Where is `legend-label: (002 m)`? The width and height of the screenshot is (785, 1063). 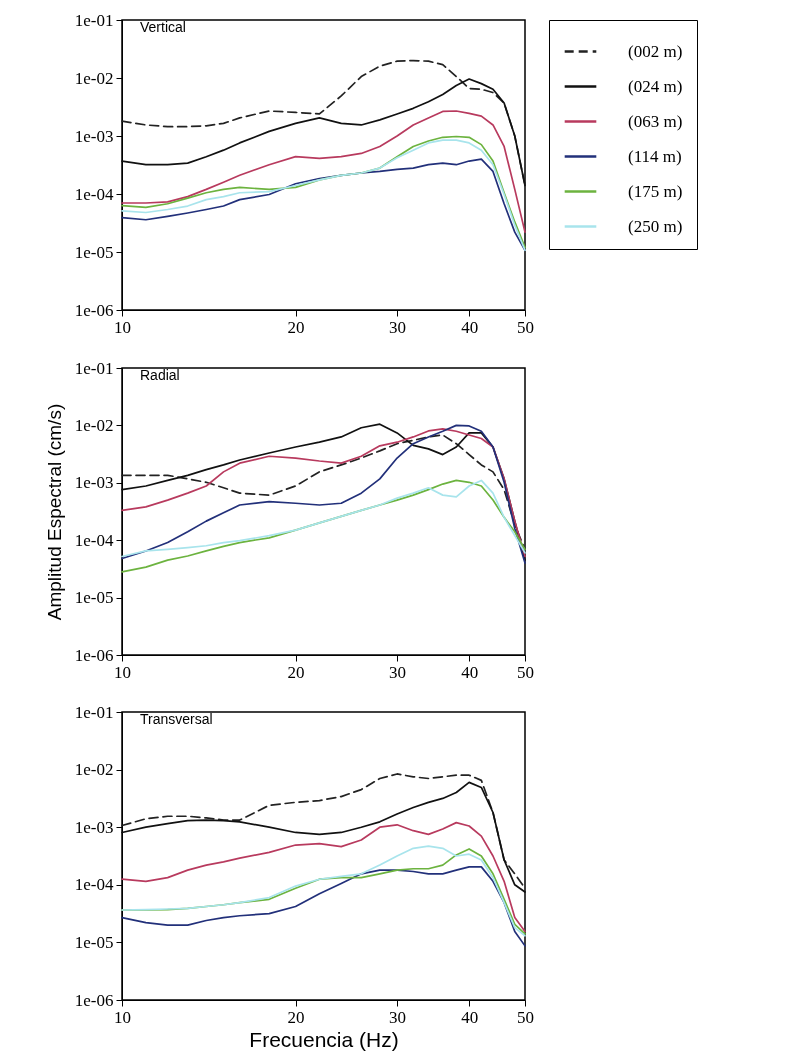
legend-label: (002 m) is located at coordinates (655, 51).